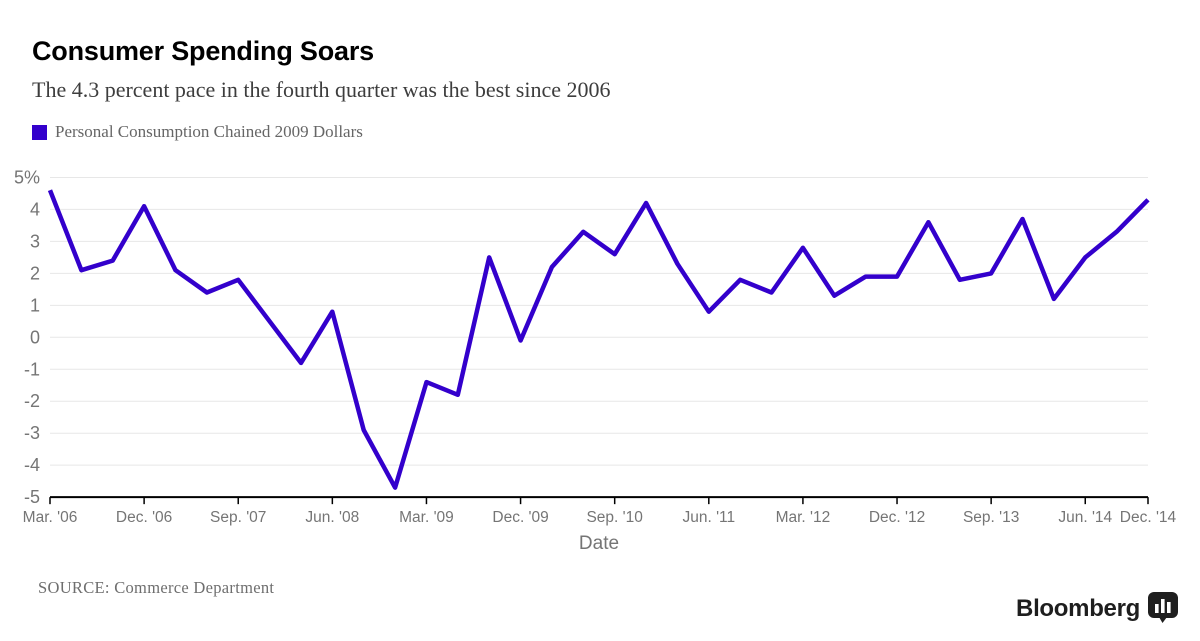 The image size is (1200, 641). What do you see at coordinates (32, 369) in the screenshot?
I see `y-tick-label: -1` at bounding box center [32, 369].